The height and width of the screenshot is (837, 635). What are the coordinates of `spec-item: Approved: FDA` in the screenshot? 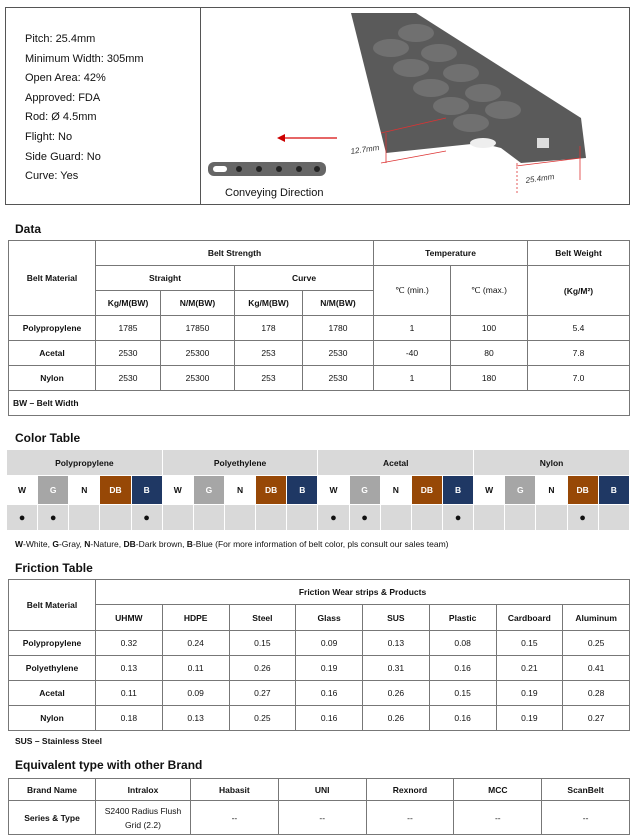 It's located at (63, 97).